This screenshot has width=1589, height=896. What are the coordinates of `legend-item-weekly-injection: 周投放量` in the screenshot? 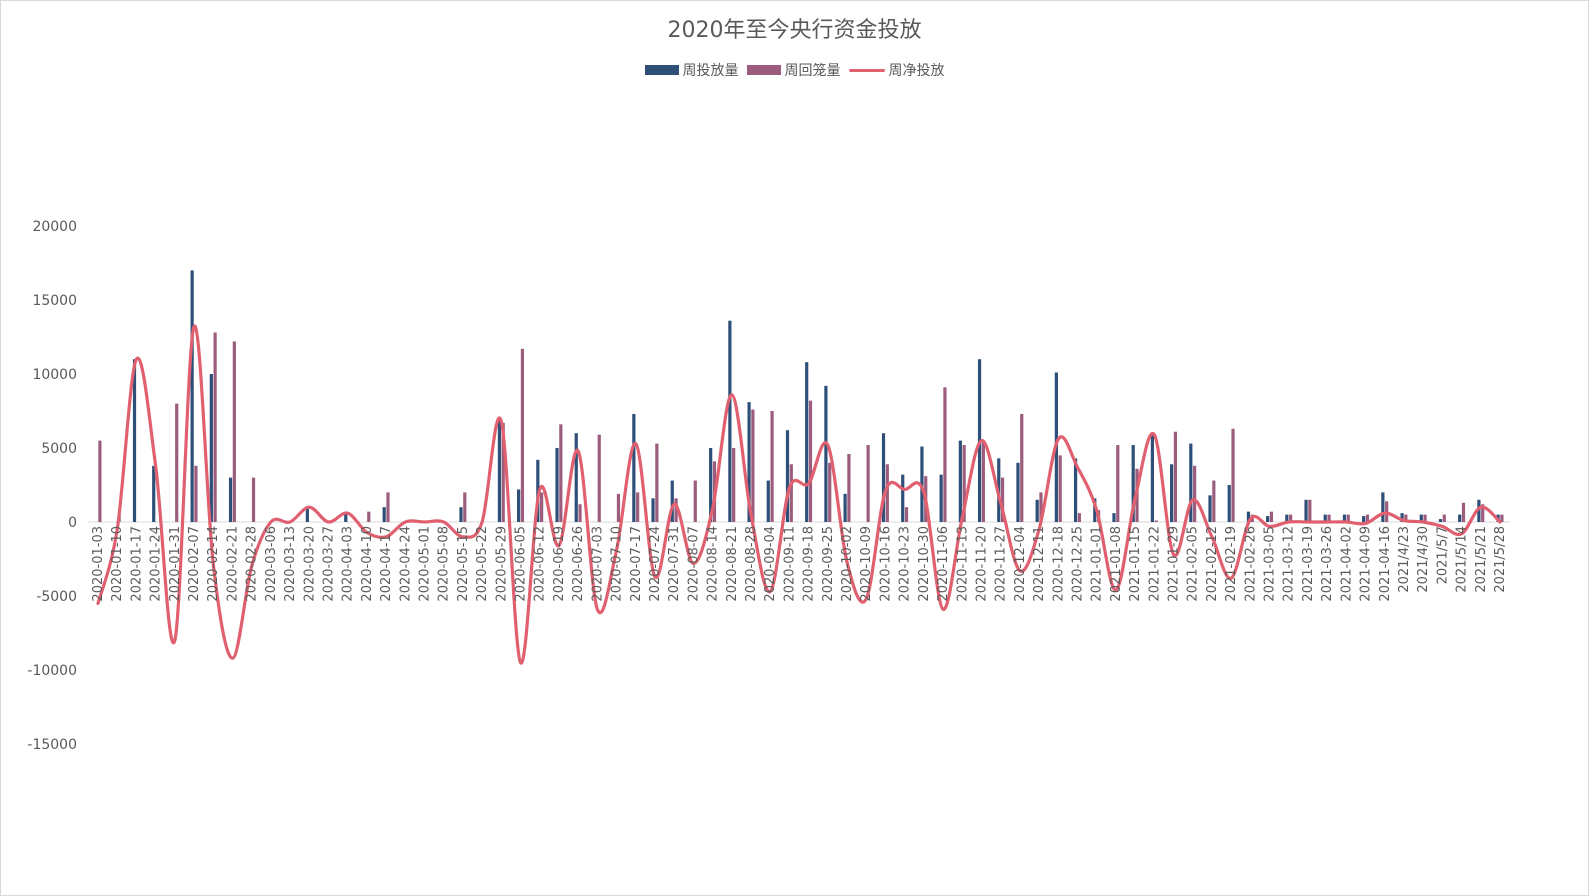 It's located at (691, 70).